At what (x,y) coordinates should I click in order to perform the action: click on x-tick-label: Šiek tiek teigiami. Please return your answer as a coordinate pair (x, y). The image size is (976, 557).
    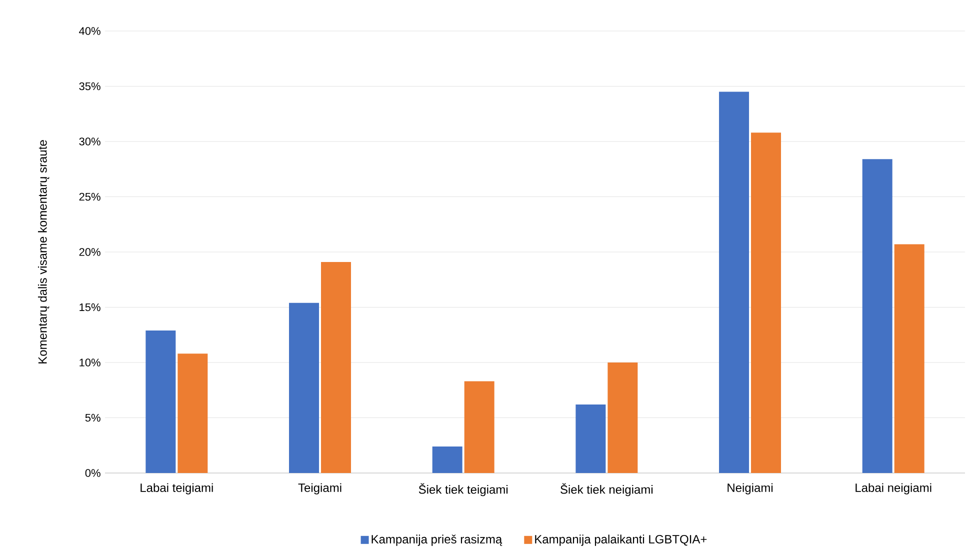
    Looking at the image, I should click on (463, 489).